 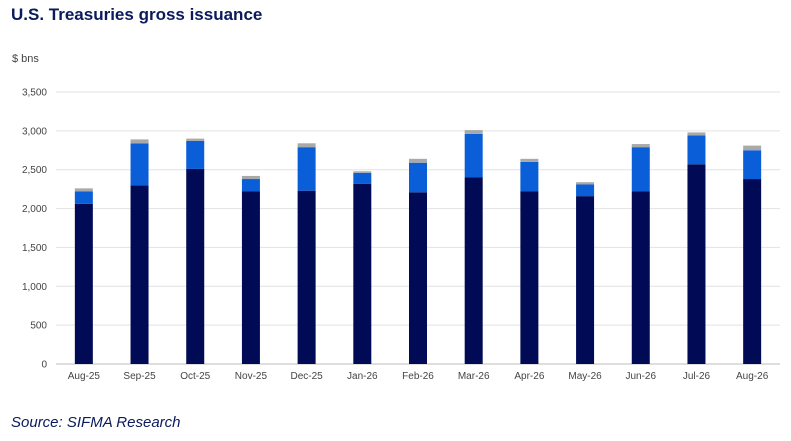 I want to click on x-tick-label: Aug-25, so click(x=84, y=376).